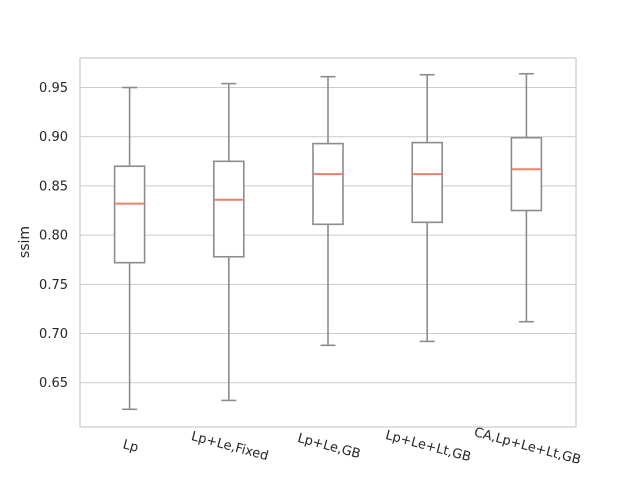 This screenshot has width=640, height=480. I want to click on x-tick-label: Lp+Le,Fixed, so click(230, 446).